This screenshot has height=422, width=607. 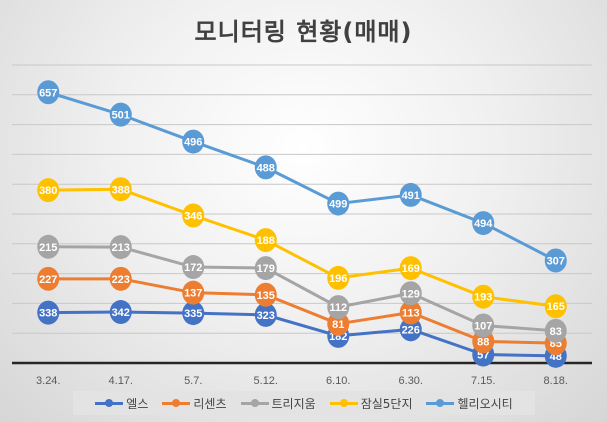 I want to click on data-label: 307, so click(x=556, y=261).